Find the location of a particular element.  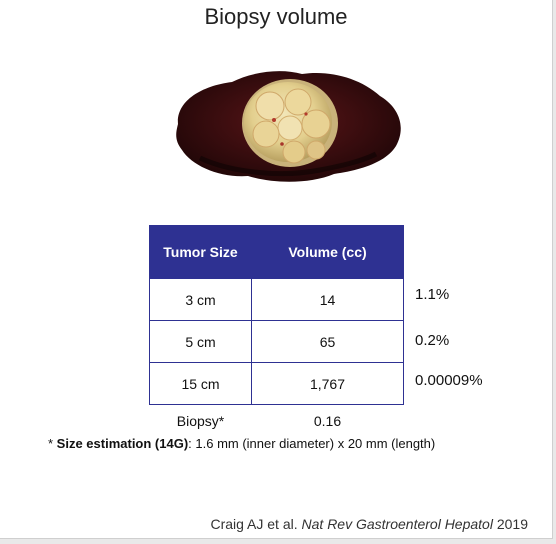

table-row: 3 cm 14 is located at coordinates (276, 299).